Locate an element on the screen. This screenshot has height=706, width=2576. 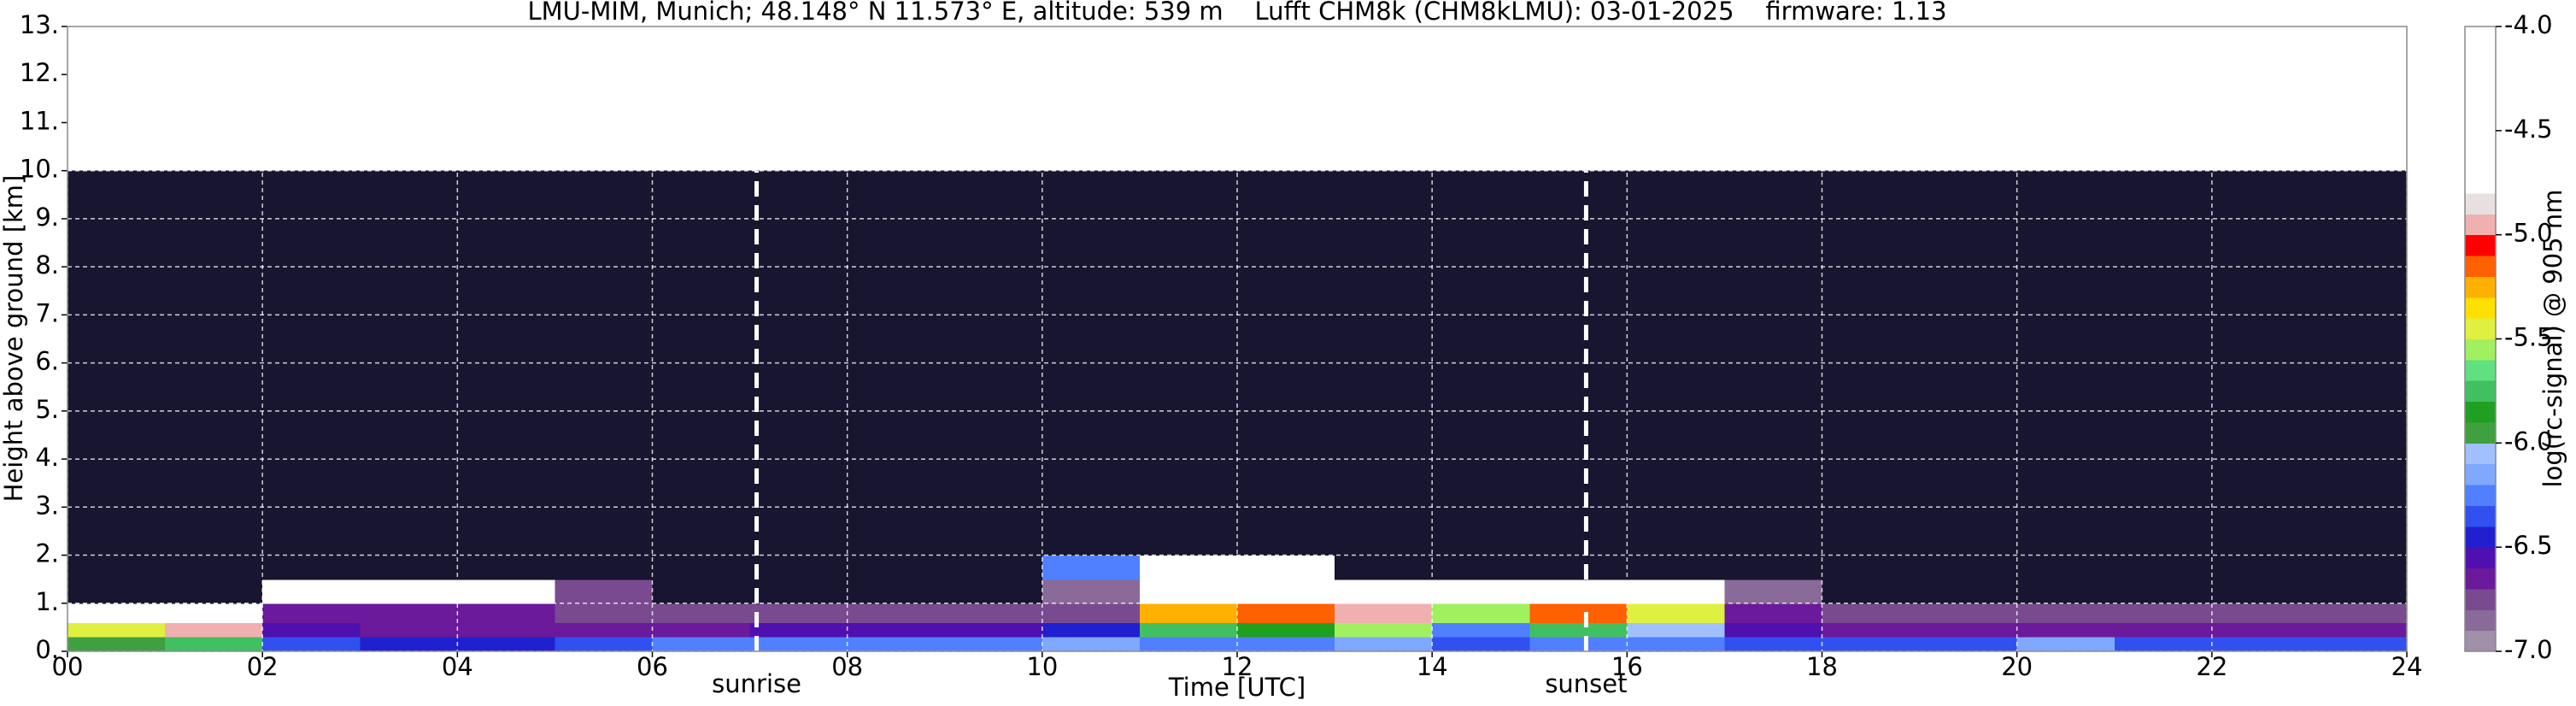
x-tick-label: 00 is located at coordinates (68, 666).